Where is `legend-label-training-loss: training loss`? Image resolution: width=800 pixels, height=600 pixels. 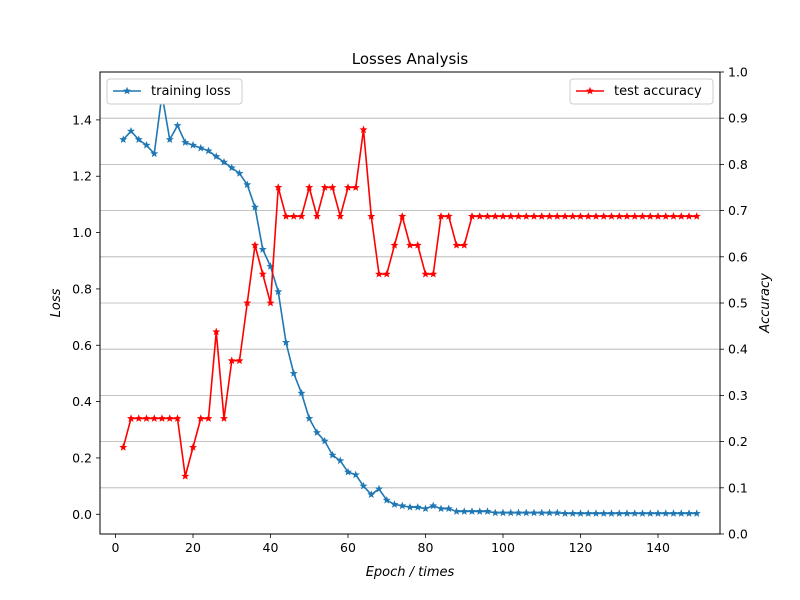
legend-label-training-loss: training loss is located at coordinates (191, 91).